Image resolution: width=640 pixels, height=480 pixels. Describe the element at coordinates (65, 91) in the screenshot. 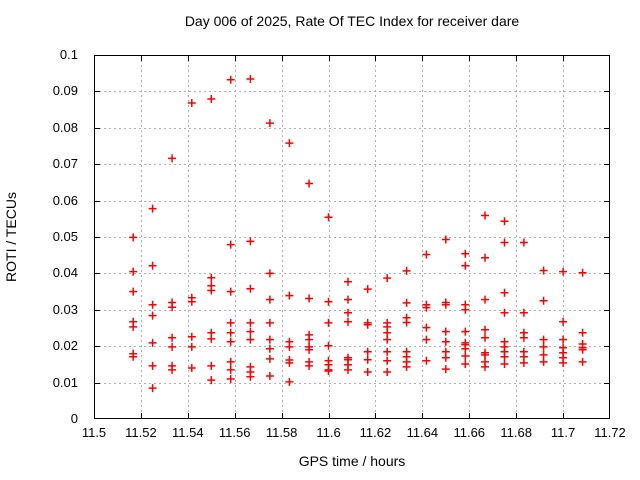

I see `y-tick-label: 0.09` at that location.